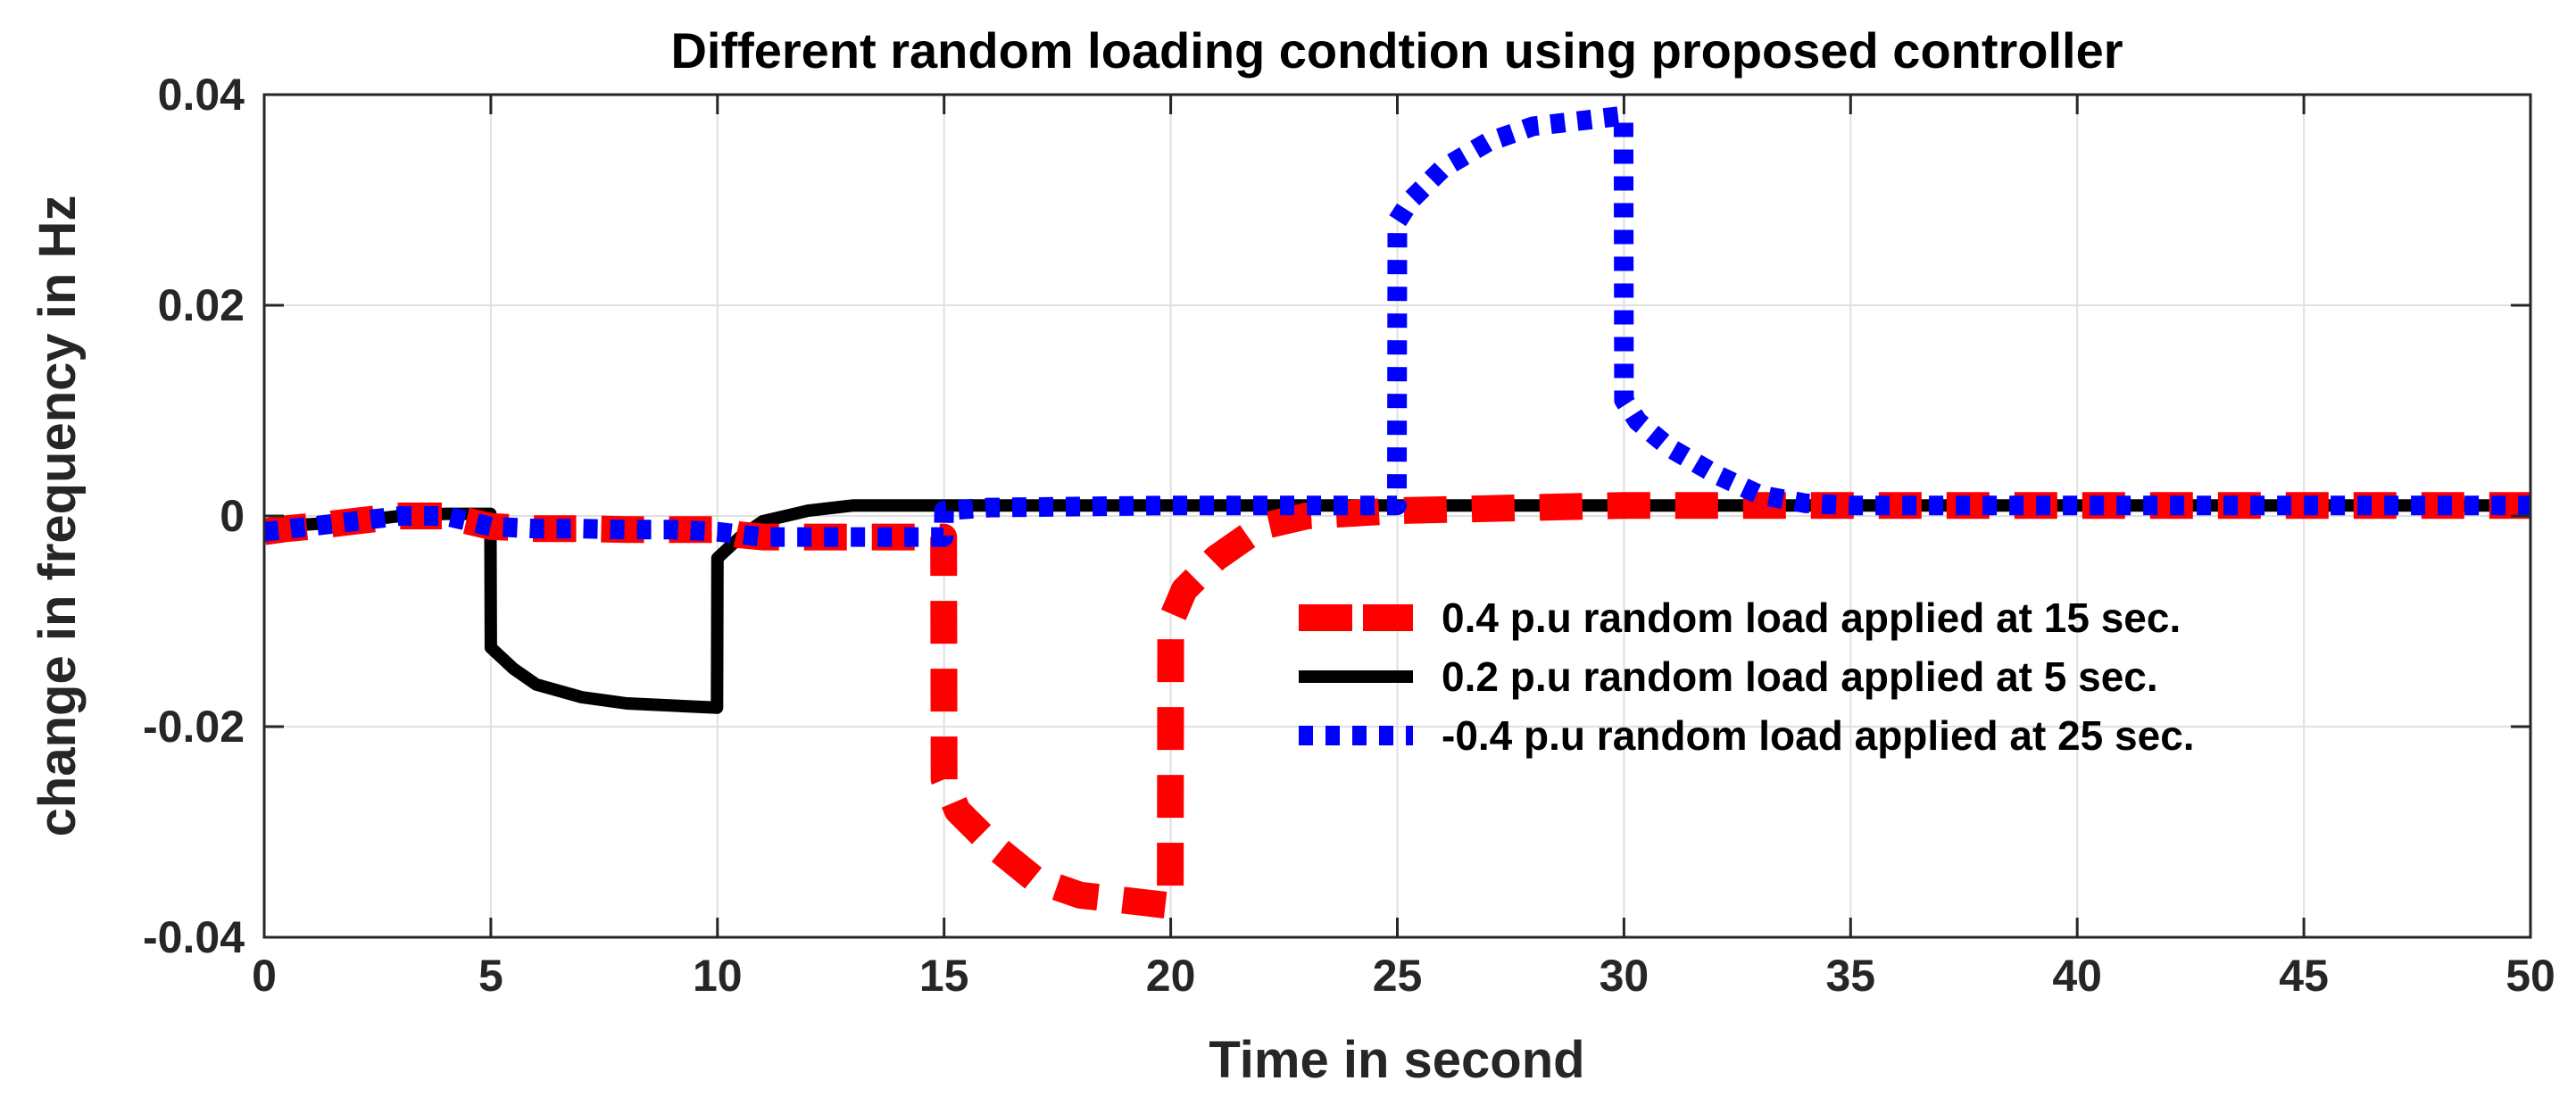 This screenshot has height=1106, width=2576. What do you see at coordinates (1625, 976) in the screenshot?
I see `x-tick-label: 30` at bounding box center [1625, 976].